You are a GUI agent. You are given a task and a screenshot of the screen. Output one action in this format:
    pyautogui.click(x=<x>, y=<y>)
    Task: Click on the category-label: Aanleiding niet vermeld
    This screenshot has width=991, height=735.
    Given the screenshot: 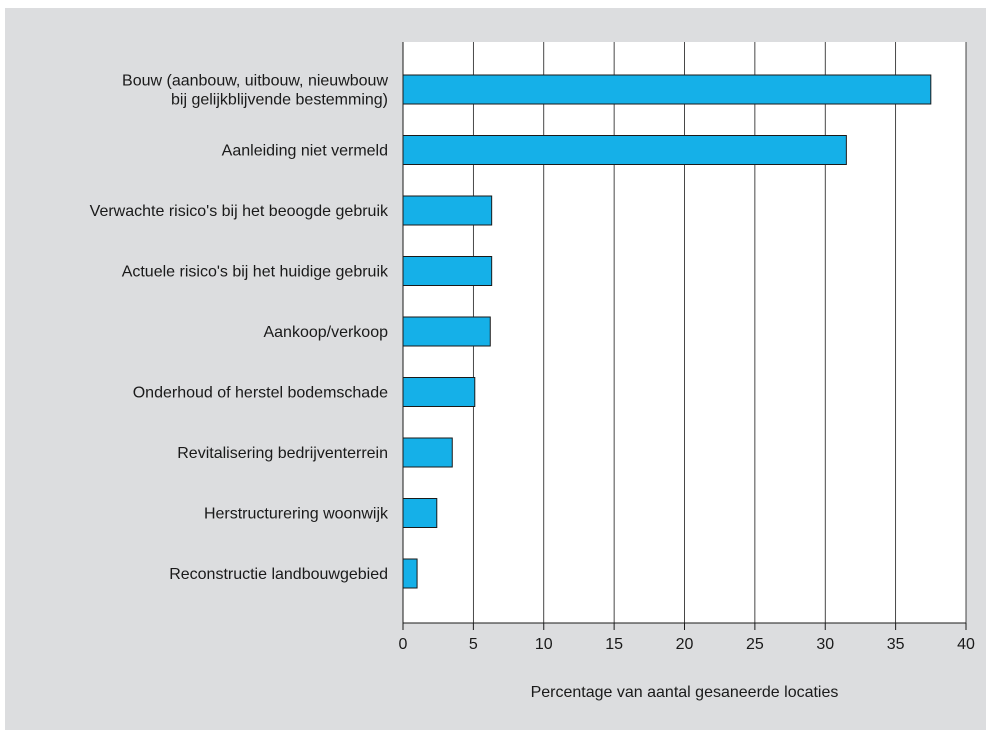 What is the action you would take?
    pyautogui.click(x=305, y=151)
    